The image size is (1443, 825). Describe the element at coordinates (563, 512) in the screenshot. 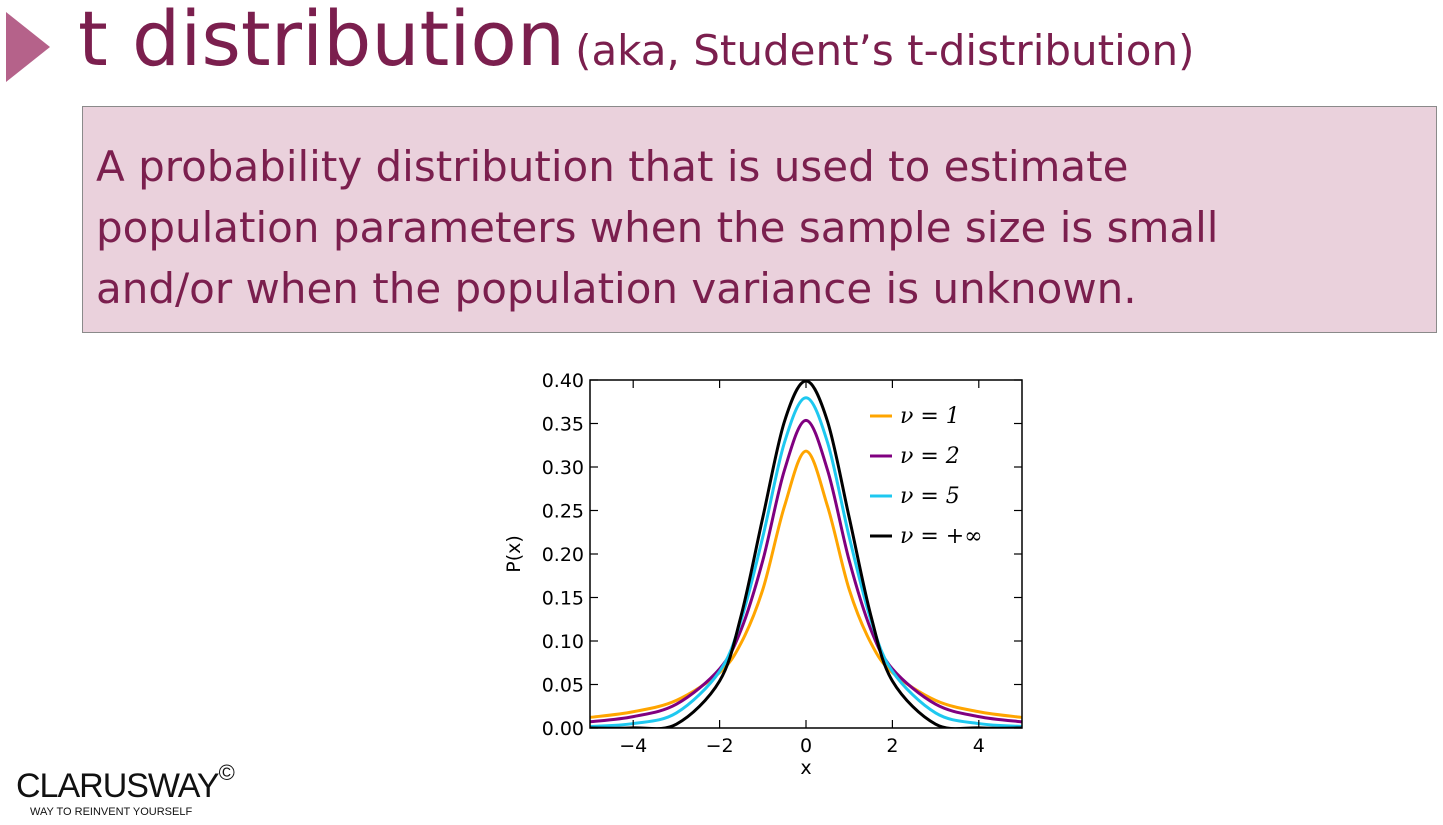

I see `y-tick-label: 0.25` at that location.